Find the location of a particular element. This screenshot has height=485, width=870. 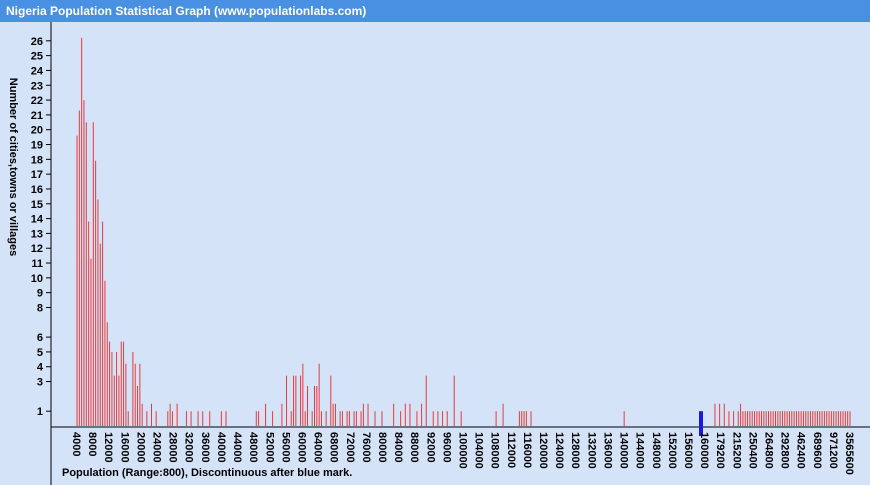

x-tick-label: 80000 is located at coordinates (382, 447).